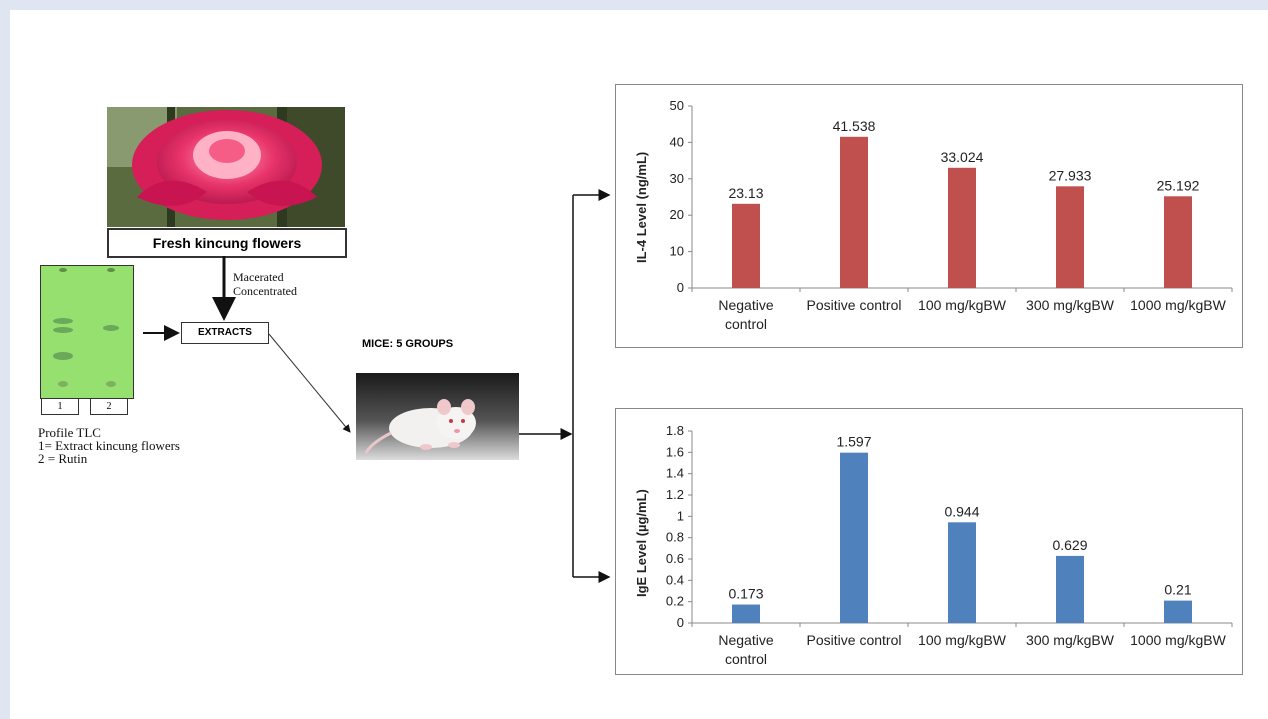  I want to click on tlc-caption-line2: 1= Extract kincung flowers, so click(109, 445).